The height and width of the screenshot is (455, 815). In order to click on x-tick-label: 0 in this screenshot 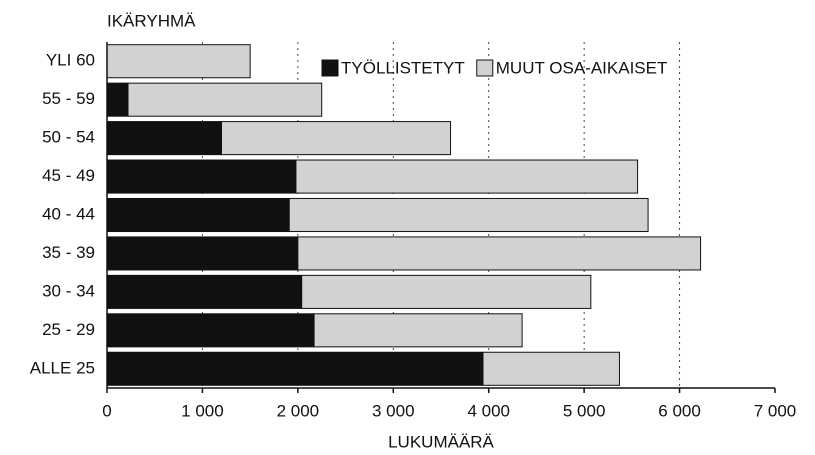, I will do `click(106, 410)`.